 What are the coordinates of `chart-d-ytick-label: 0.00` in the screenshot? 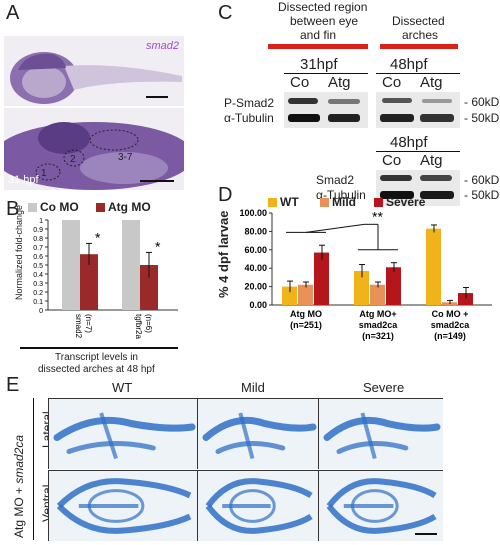 It's located at (258, 305).